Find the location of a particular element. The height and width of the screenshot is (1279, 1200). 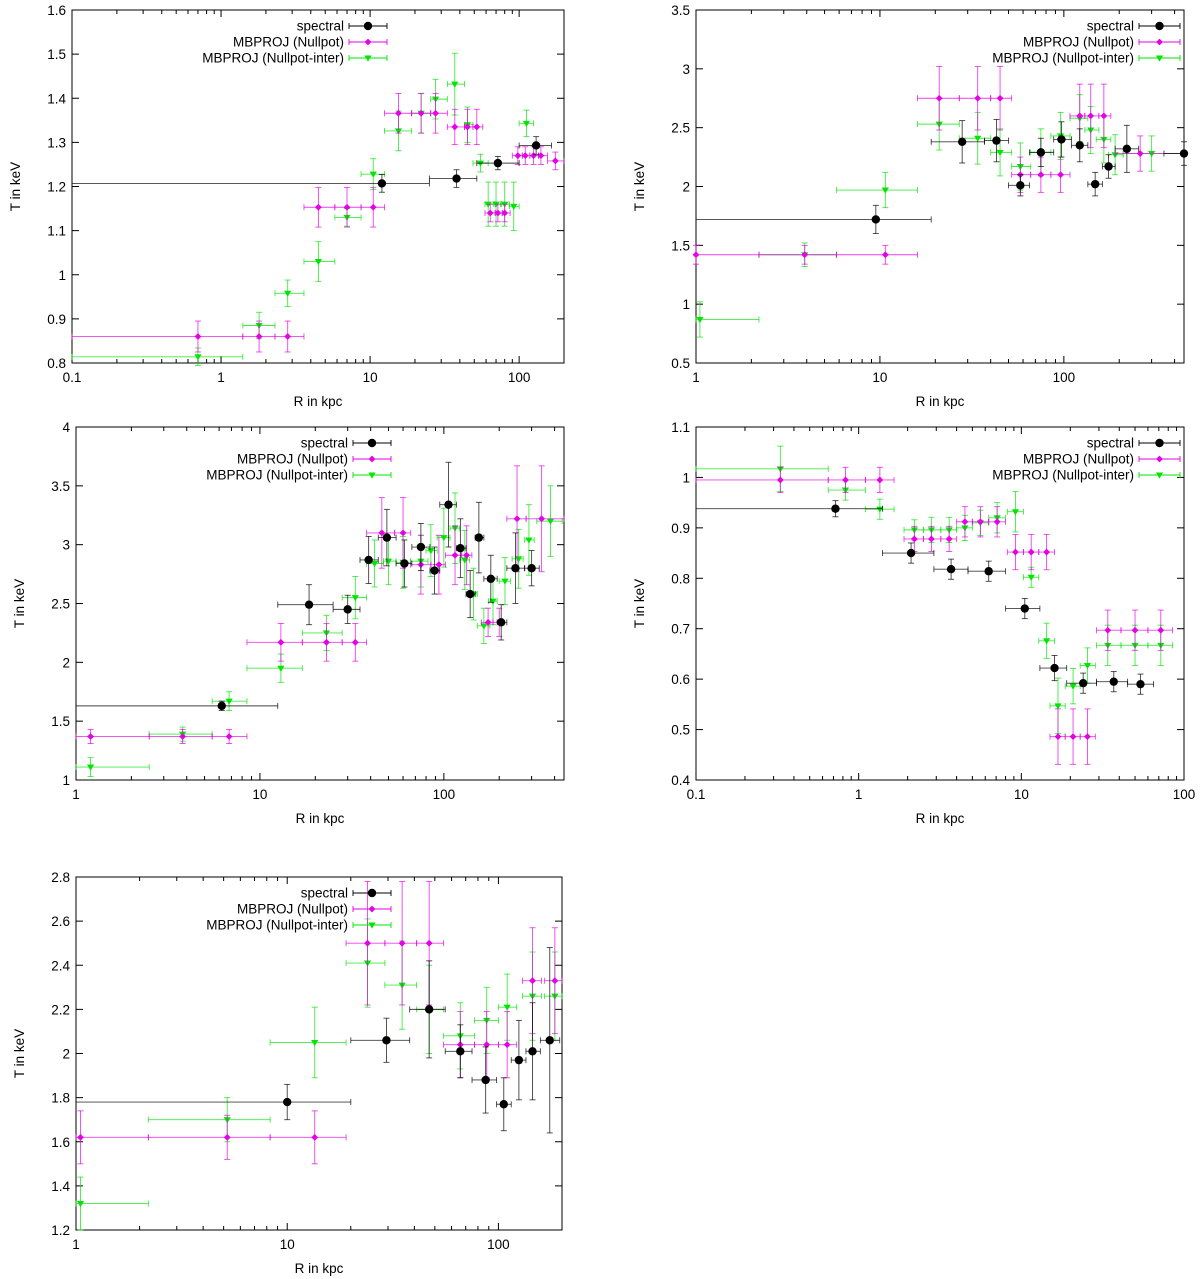

y-tick-label: 1 is located at coordinates (62, 275).